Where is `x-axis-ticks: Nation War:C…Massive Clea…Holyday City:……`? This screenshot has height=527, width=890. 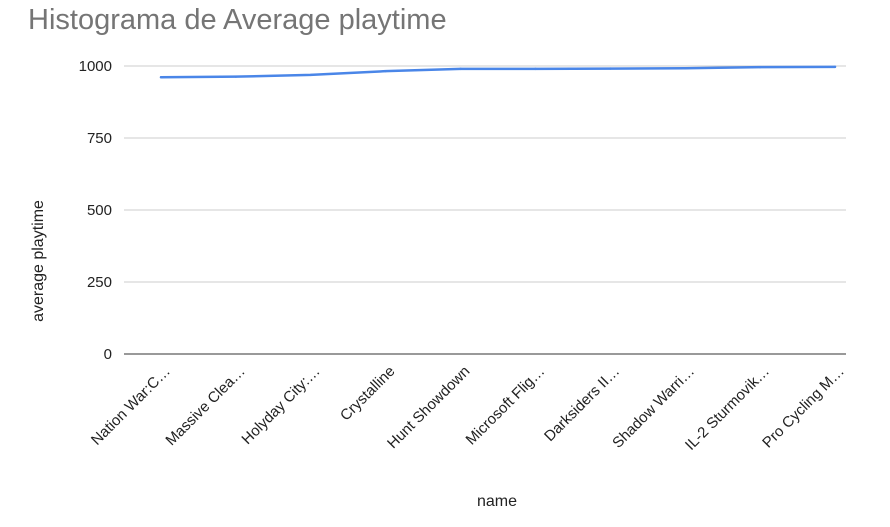 x-axis-ticks: Nation War:C…Massive Clea…Holyday City:…… is located at coordinates (468, 408).